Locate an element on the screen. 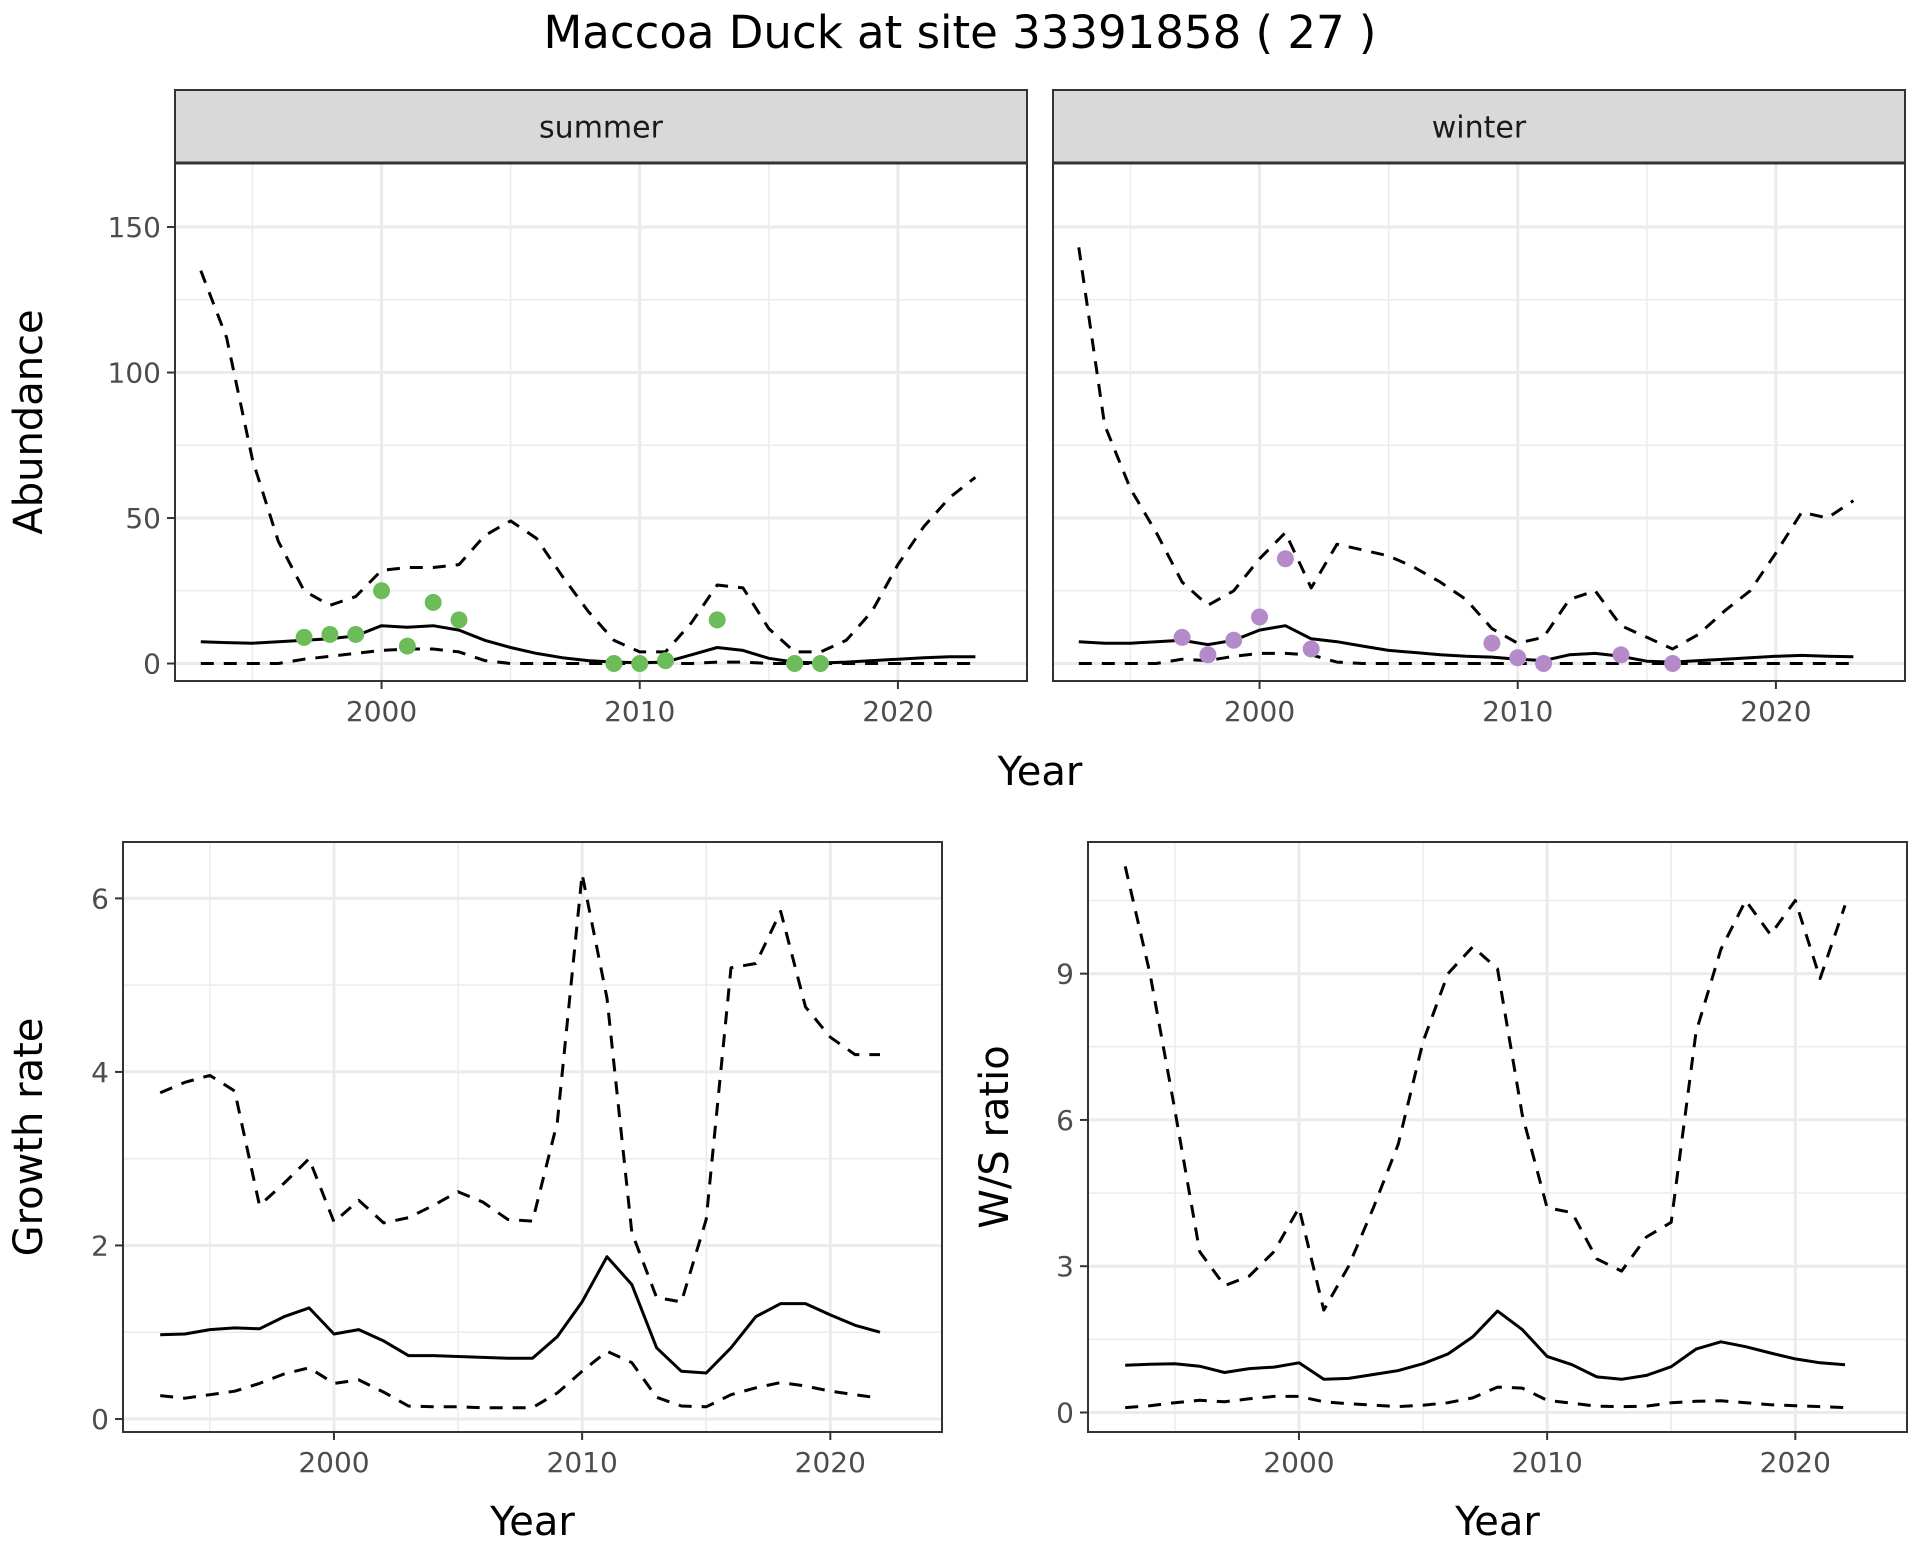 The height and width of the screenshot is (1560, 1920). figure-title: Maccoa Duck at site 33391858 ( 27 ) is located at coordinates (960, 32).